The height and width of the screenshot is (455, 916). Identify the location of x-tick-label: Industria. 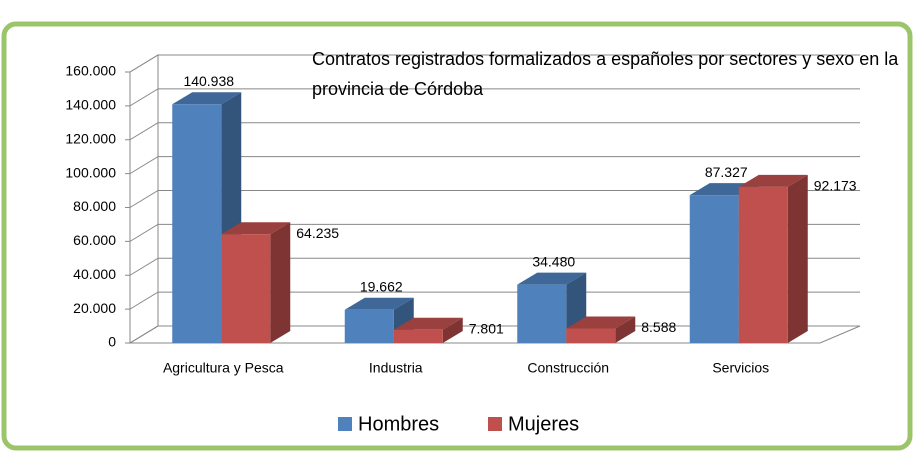
(396, 368).